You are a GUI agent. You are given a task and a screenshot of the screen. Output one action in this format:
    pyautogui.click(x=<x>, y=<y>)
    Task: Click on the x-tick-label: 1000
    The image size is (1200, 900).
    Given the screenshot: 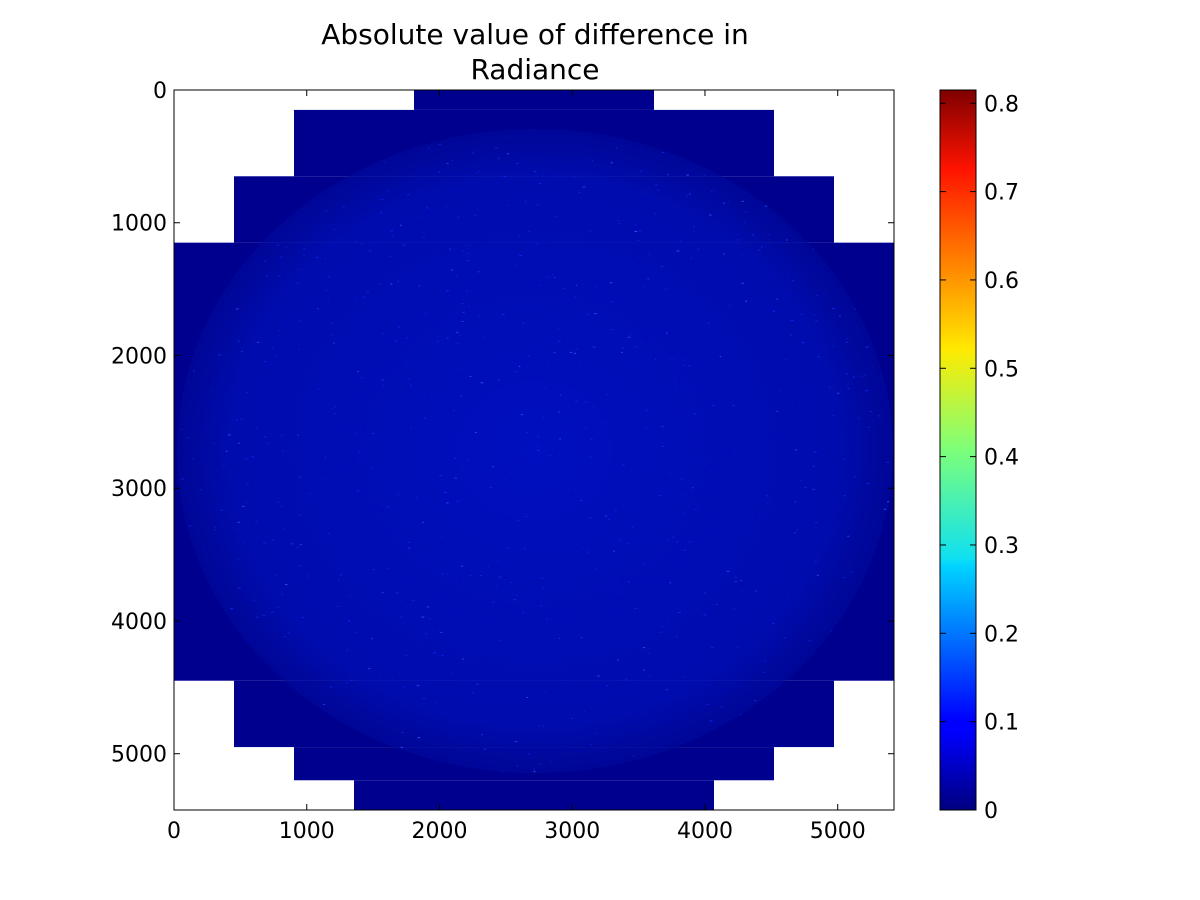 What is the action you would take?
    pyautogui.click(x=307, y=831)
    